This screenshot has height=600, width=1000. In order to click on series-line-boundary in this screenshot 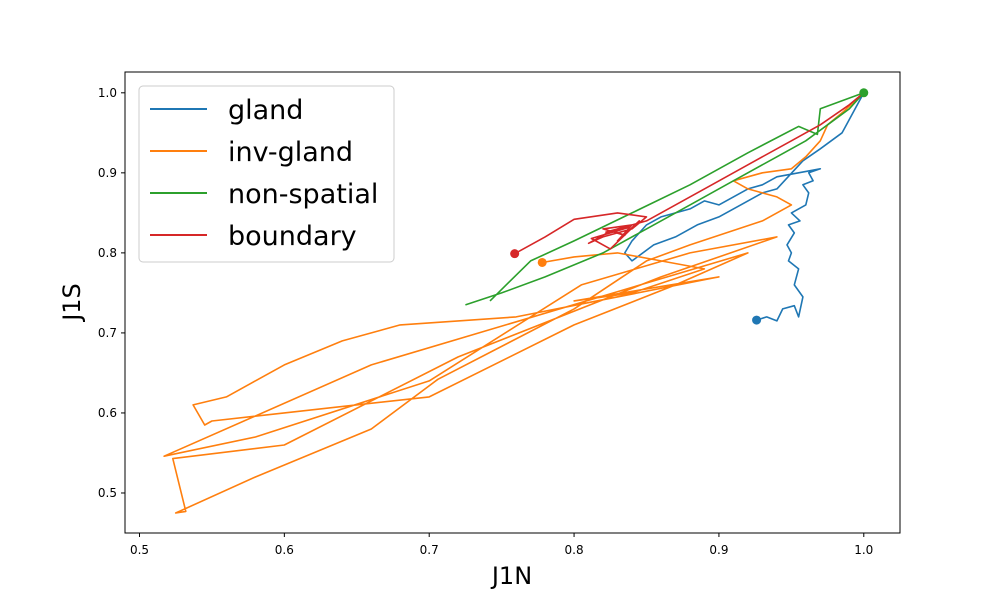, I will do `click(689, 173)`.